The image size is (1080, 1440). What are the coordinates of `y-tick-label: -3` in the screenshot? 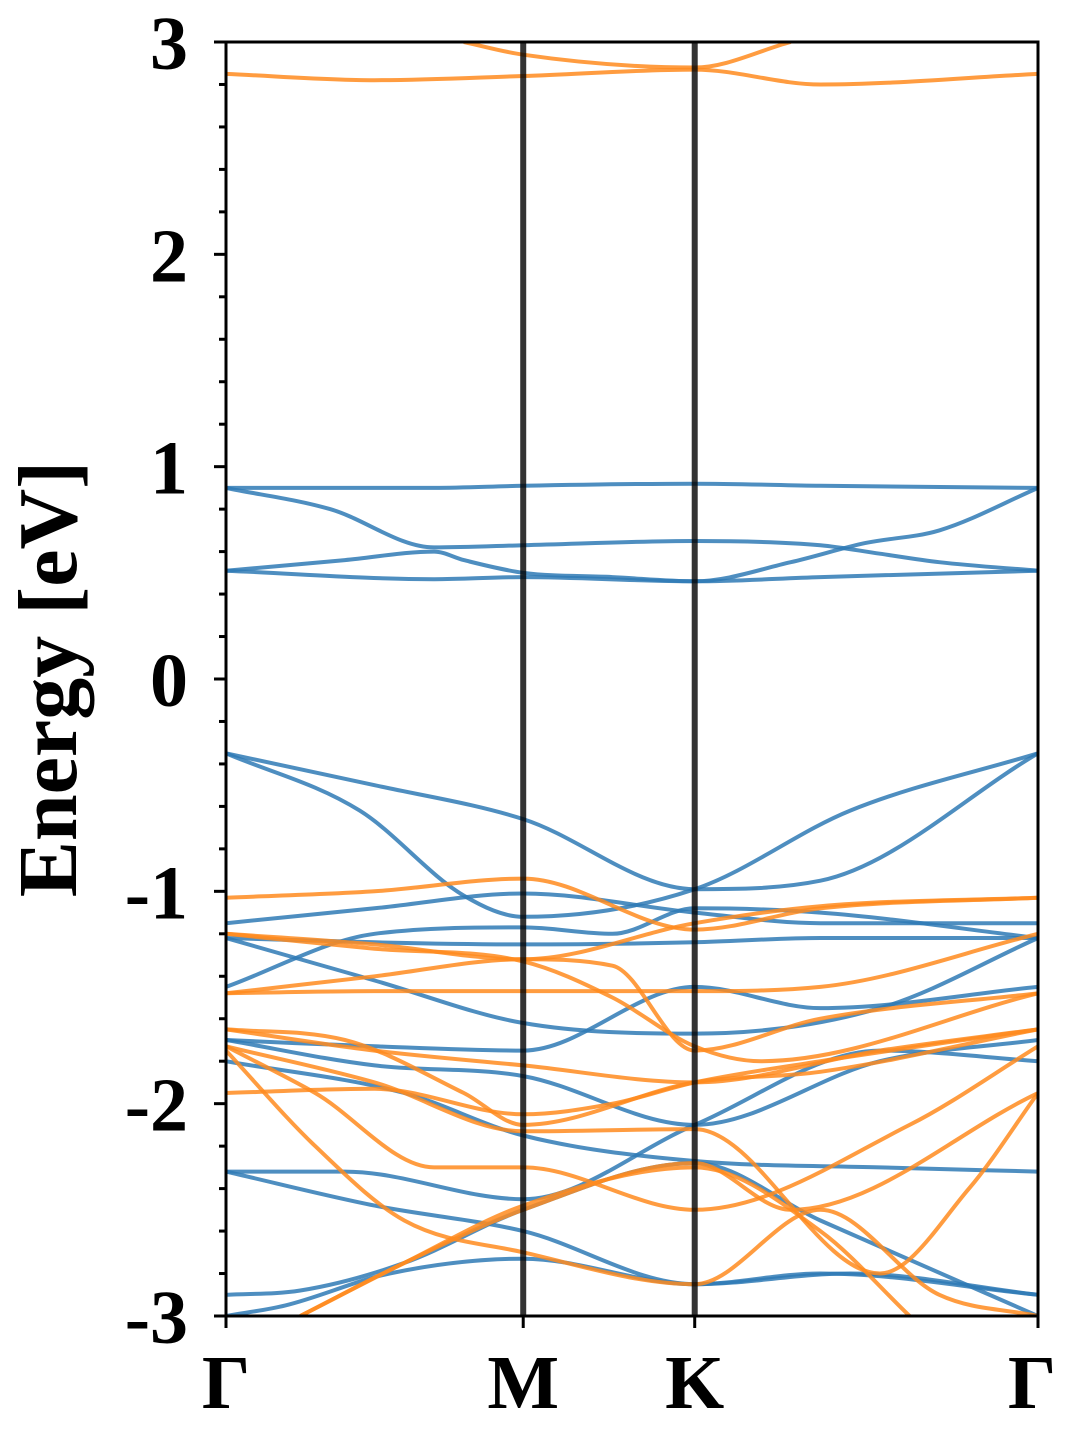 It's located at (156, 1318).